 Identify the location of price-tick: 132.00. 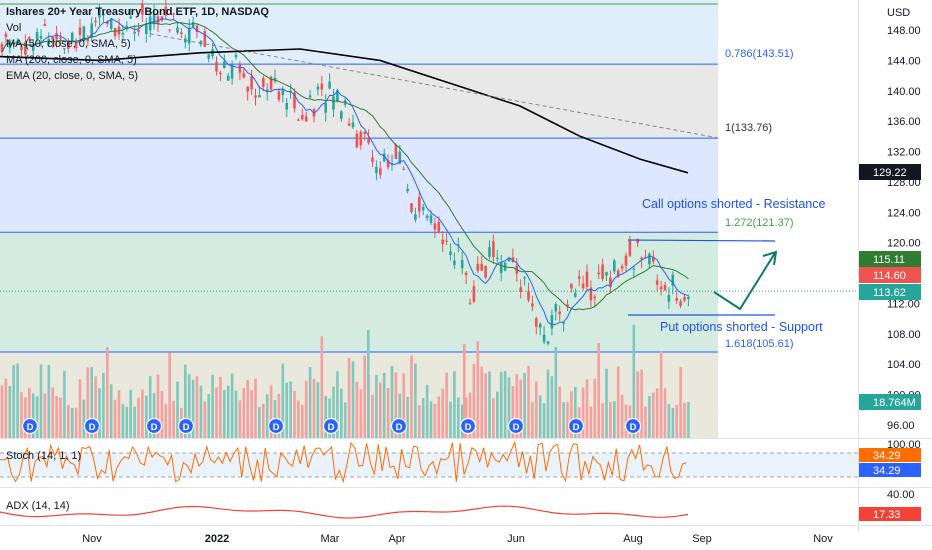
(904, 153).